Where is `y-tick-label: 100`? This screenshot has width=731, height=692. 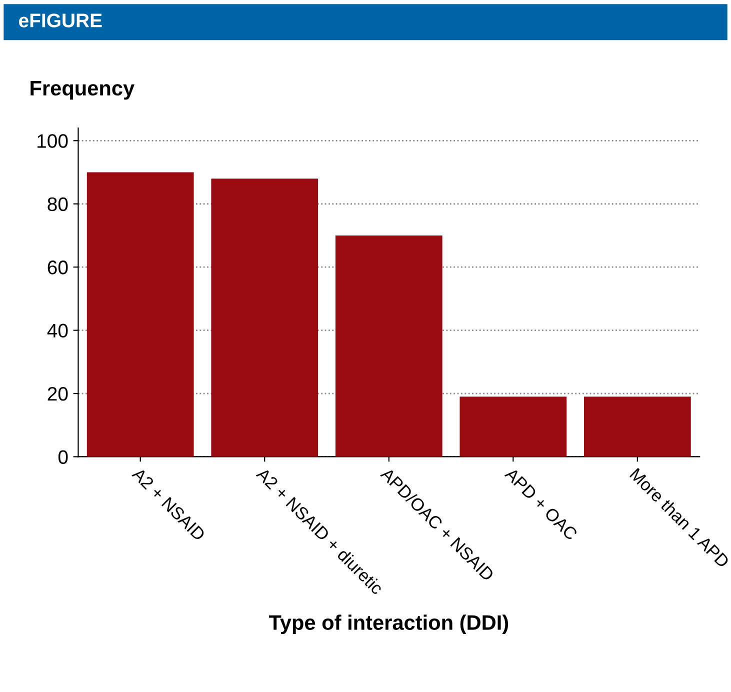
y-tick-label: 100 is located at coordinates (53, 141).